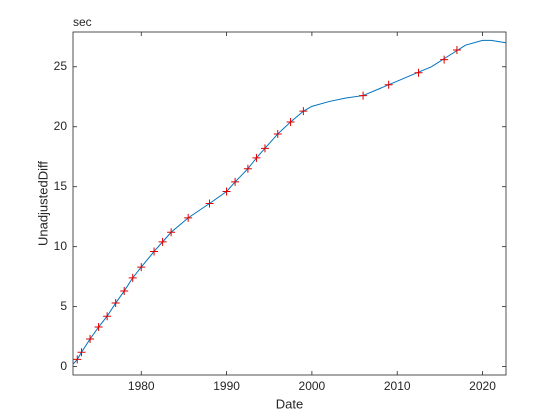 This screenshot has height=420, width=560. I want to click on x-axis-label: Date, so click(289, 403).